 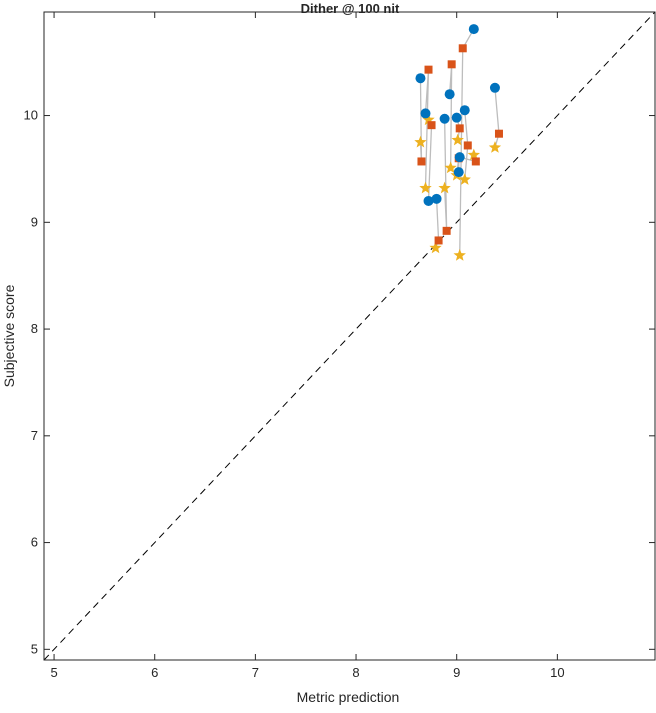 I want to click on y-tick-label: 7, so click(x=34, y=435).